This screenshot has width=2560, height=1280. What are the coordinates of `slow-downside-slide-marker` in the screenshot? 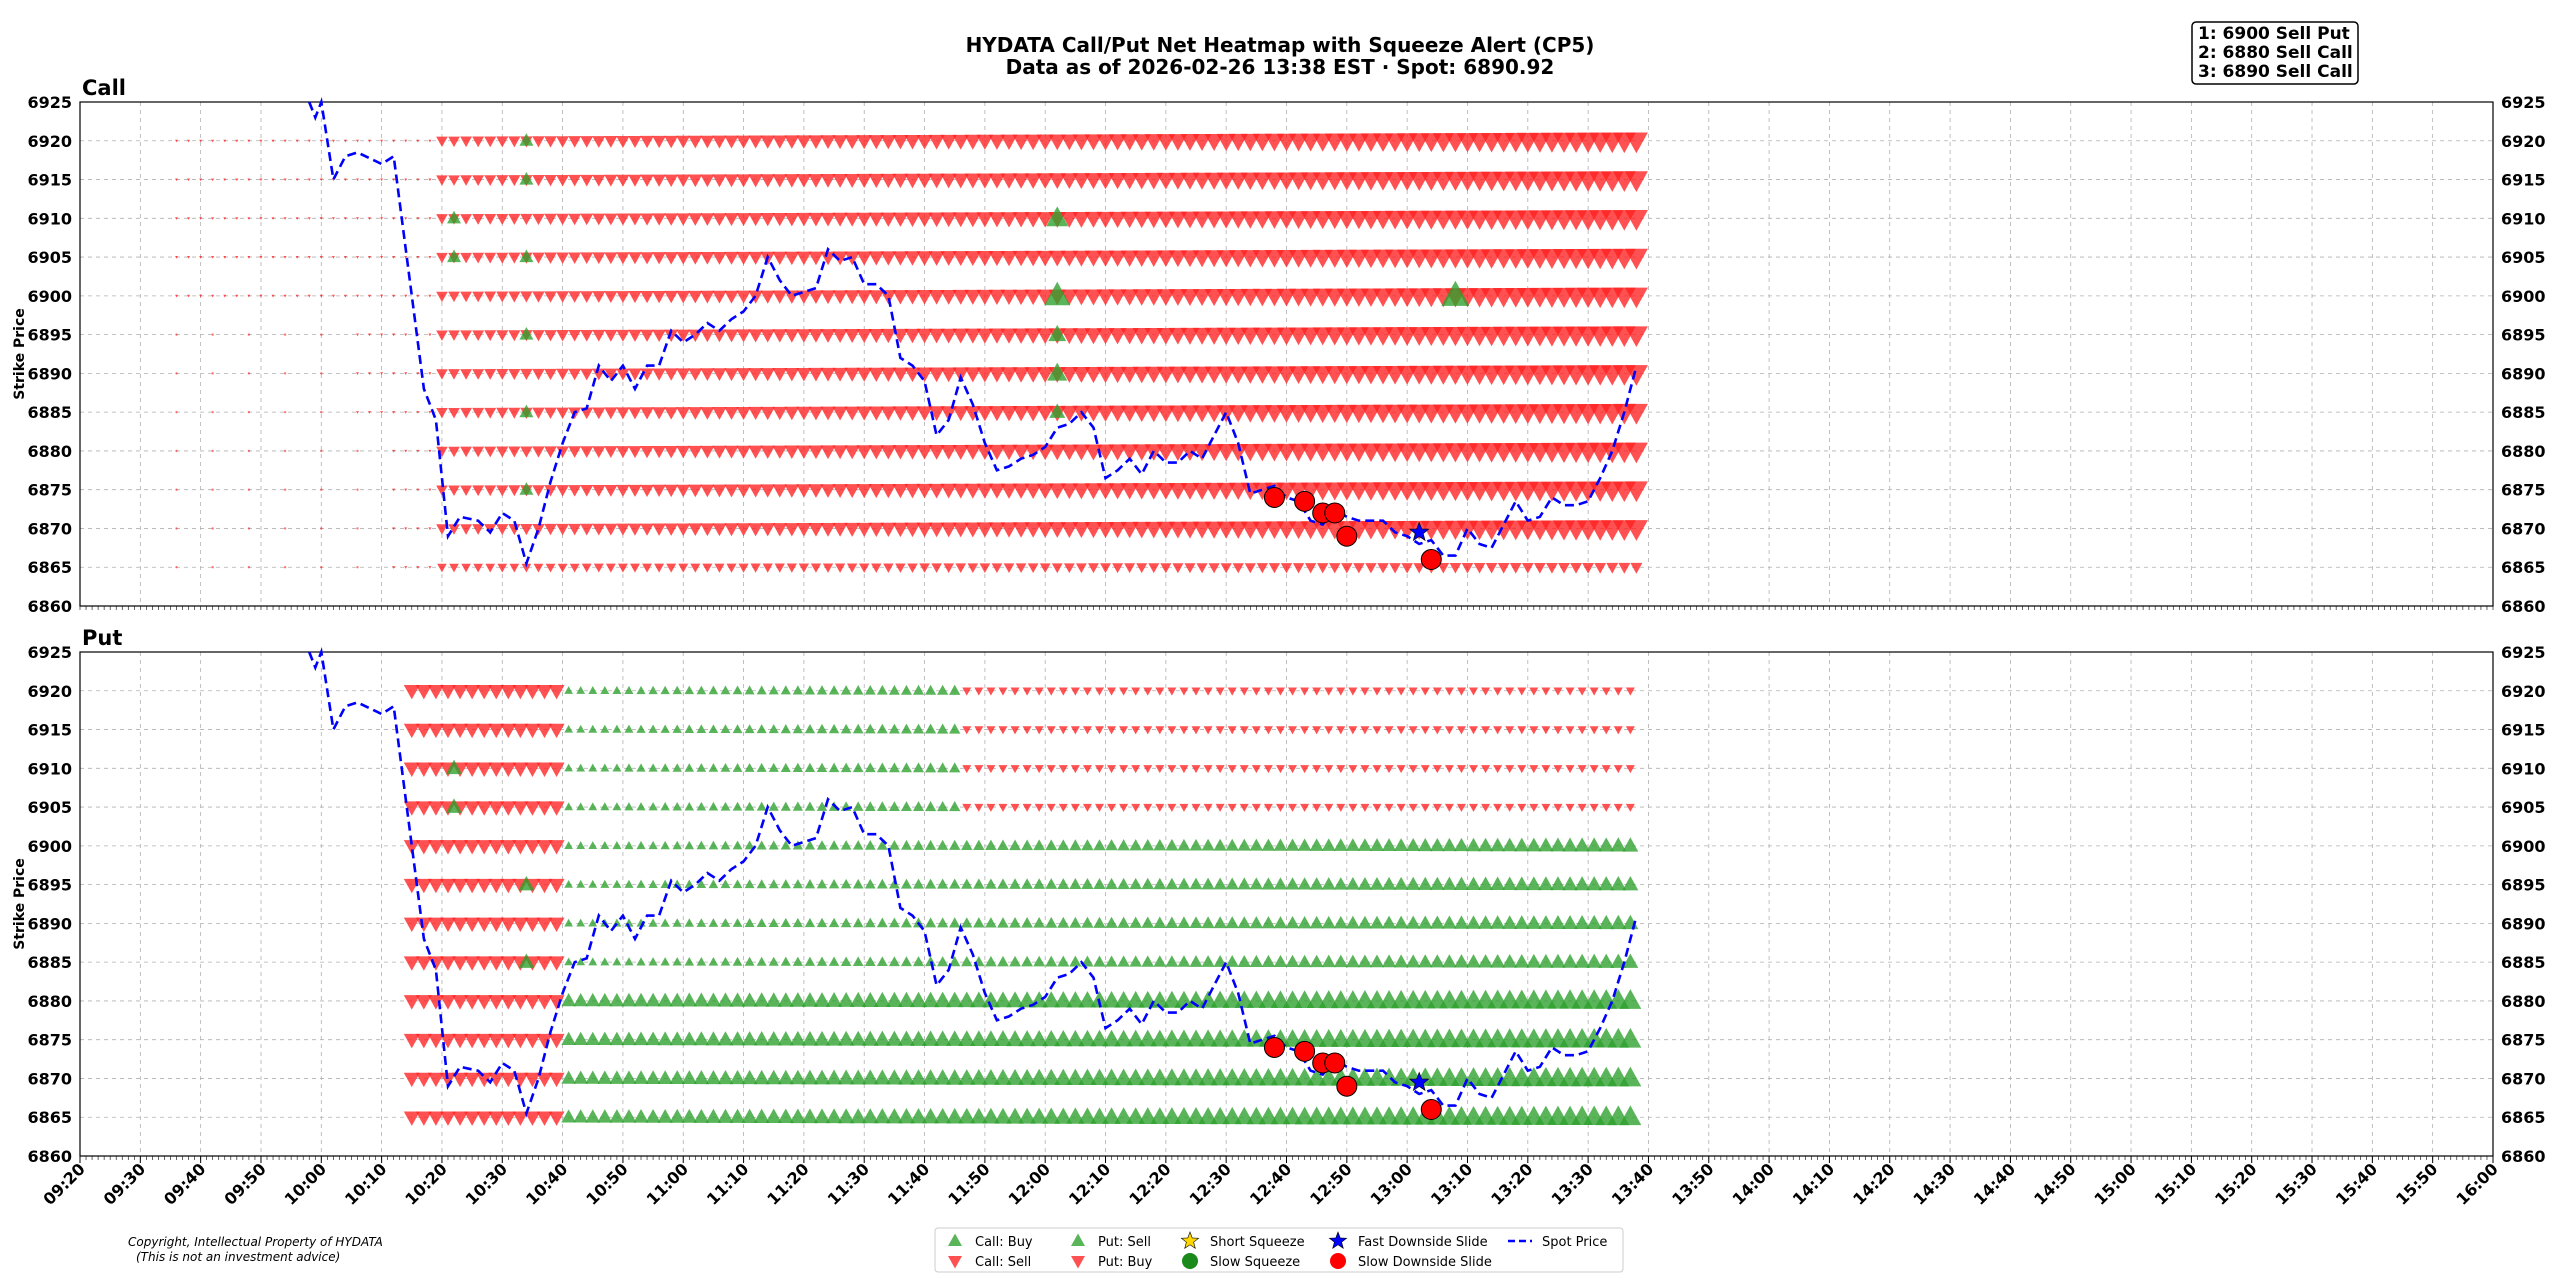 It's located at (1431, 559).